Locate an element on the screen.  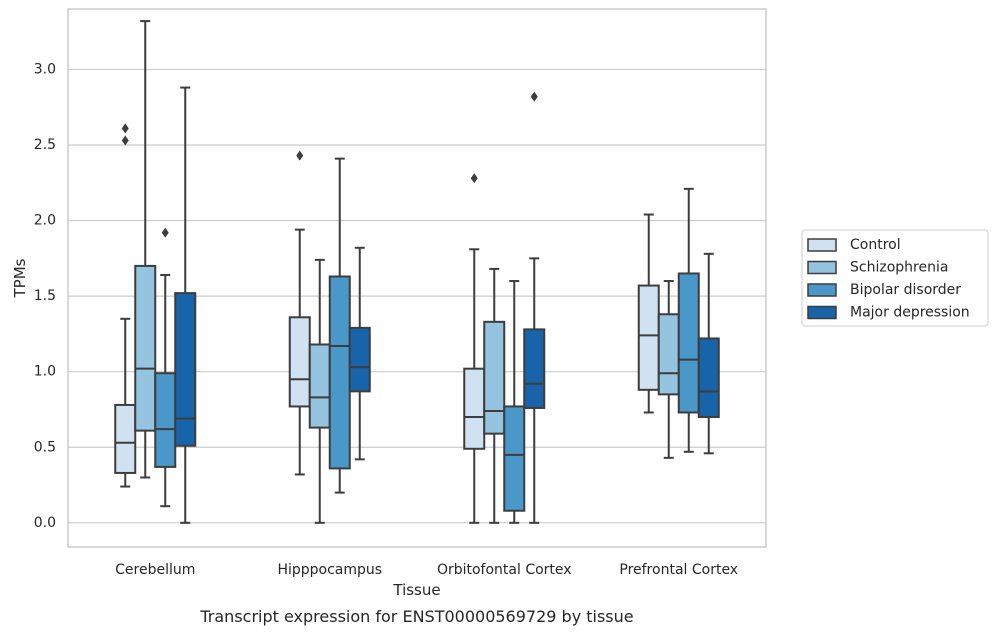
legend-frame is located at coordinates (895, 278).